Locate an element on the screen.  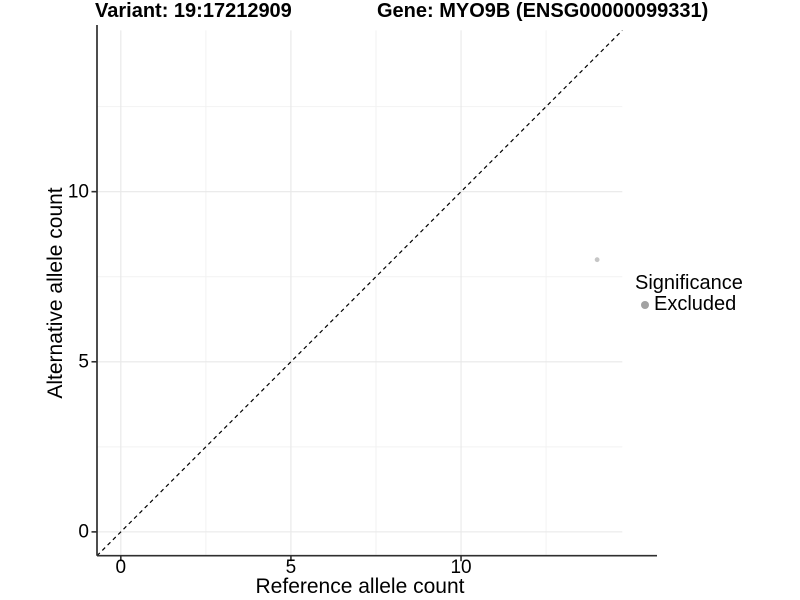
y-tick-label: 10 is located at coordinates (78, 192).